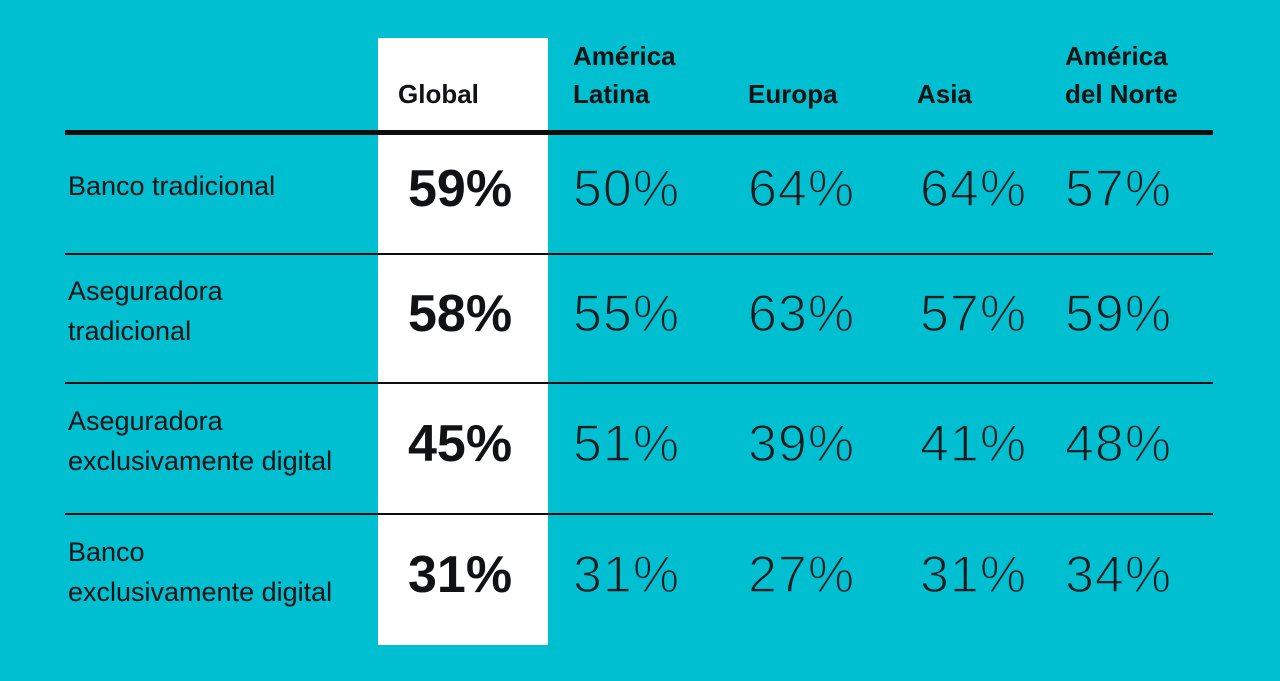 The height and width of the screenshot is (681, 1280). What do you see at coordinates (801, 444) in the screenshot?
I see `value-europa: 39%` at bounding box center [801, 444].